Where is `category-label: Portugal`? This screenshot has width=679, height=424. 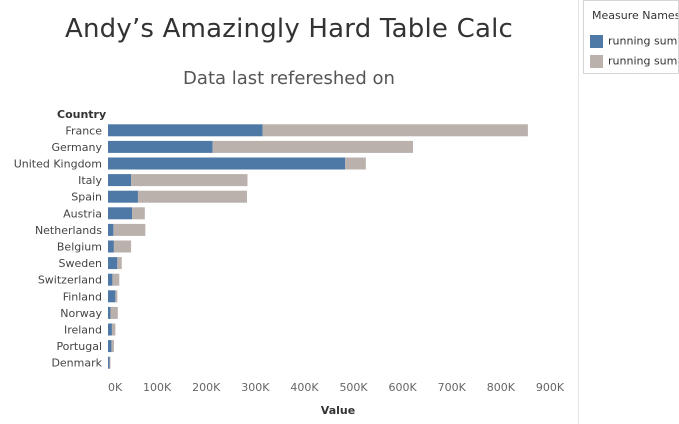 category-label: Portugal is located at coordinates (79, 346).